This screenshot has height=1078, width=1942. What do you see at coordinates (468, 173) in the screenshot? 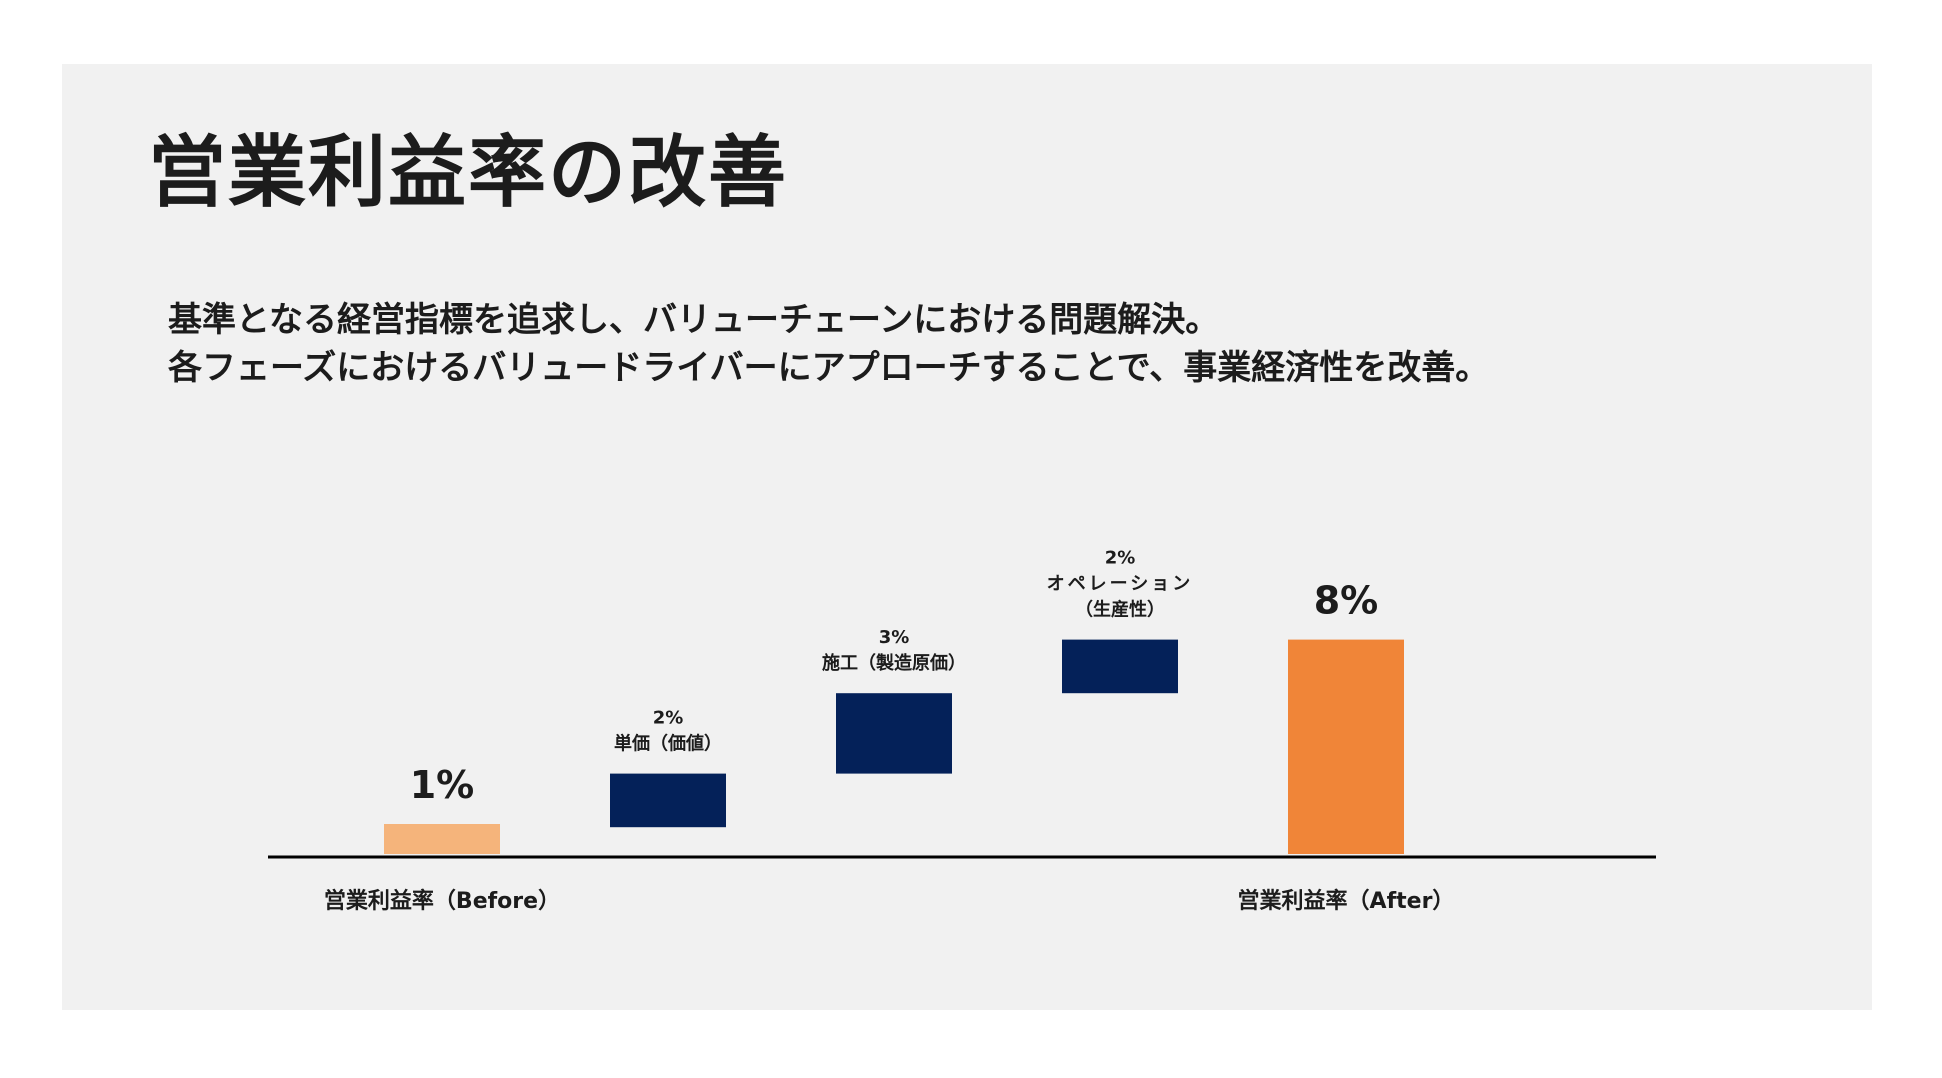
I see `page-title: 営業利益率の改善` at bounding box center [468, 173].